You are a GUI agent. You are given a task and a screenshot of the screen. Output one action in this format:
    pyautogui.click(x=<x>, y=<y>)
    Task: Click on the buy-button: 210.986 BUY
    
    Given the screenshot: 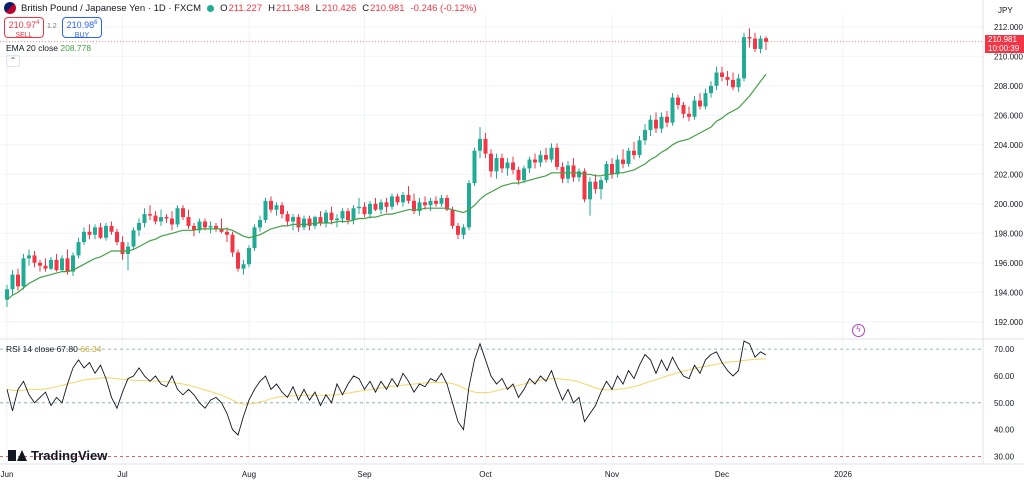 What is the action you would take?
    pyautogui.click(x=82, y=28)
    